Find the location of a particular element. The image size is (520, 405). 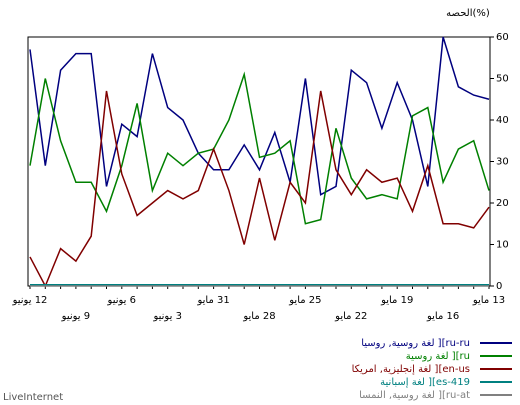

x-tick-label: 22 مايو is located at coordinates (350, 316).